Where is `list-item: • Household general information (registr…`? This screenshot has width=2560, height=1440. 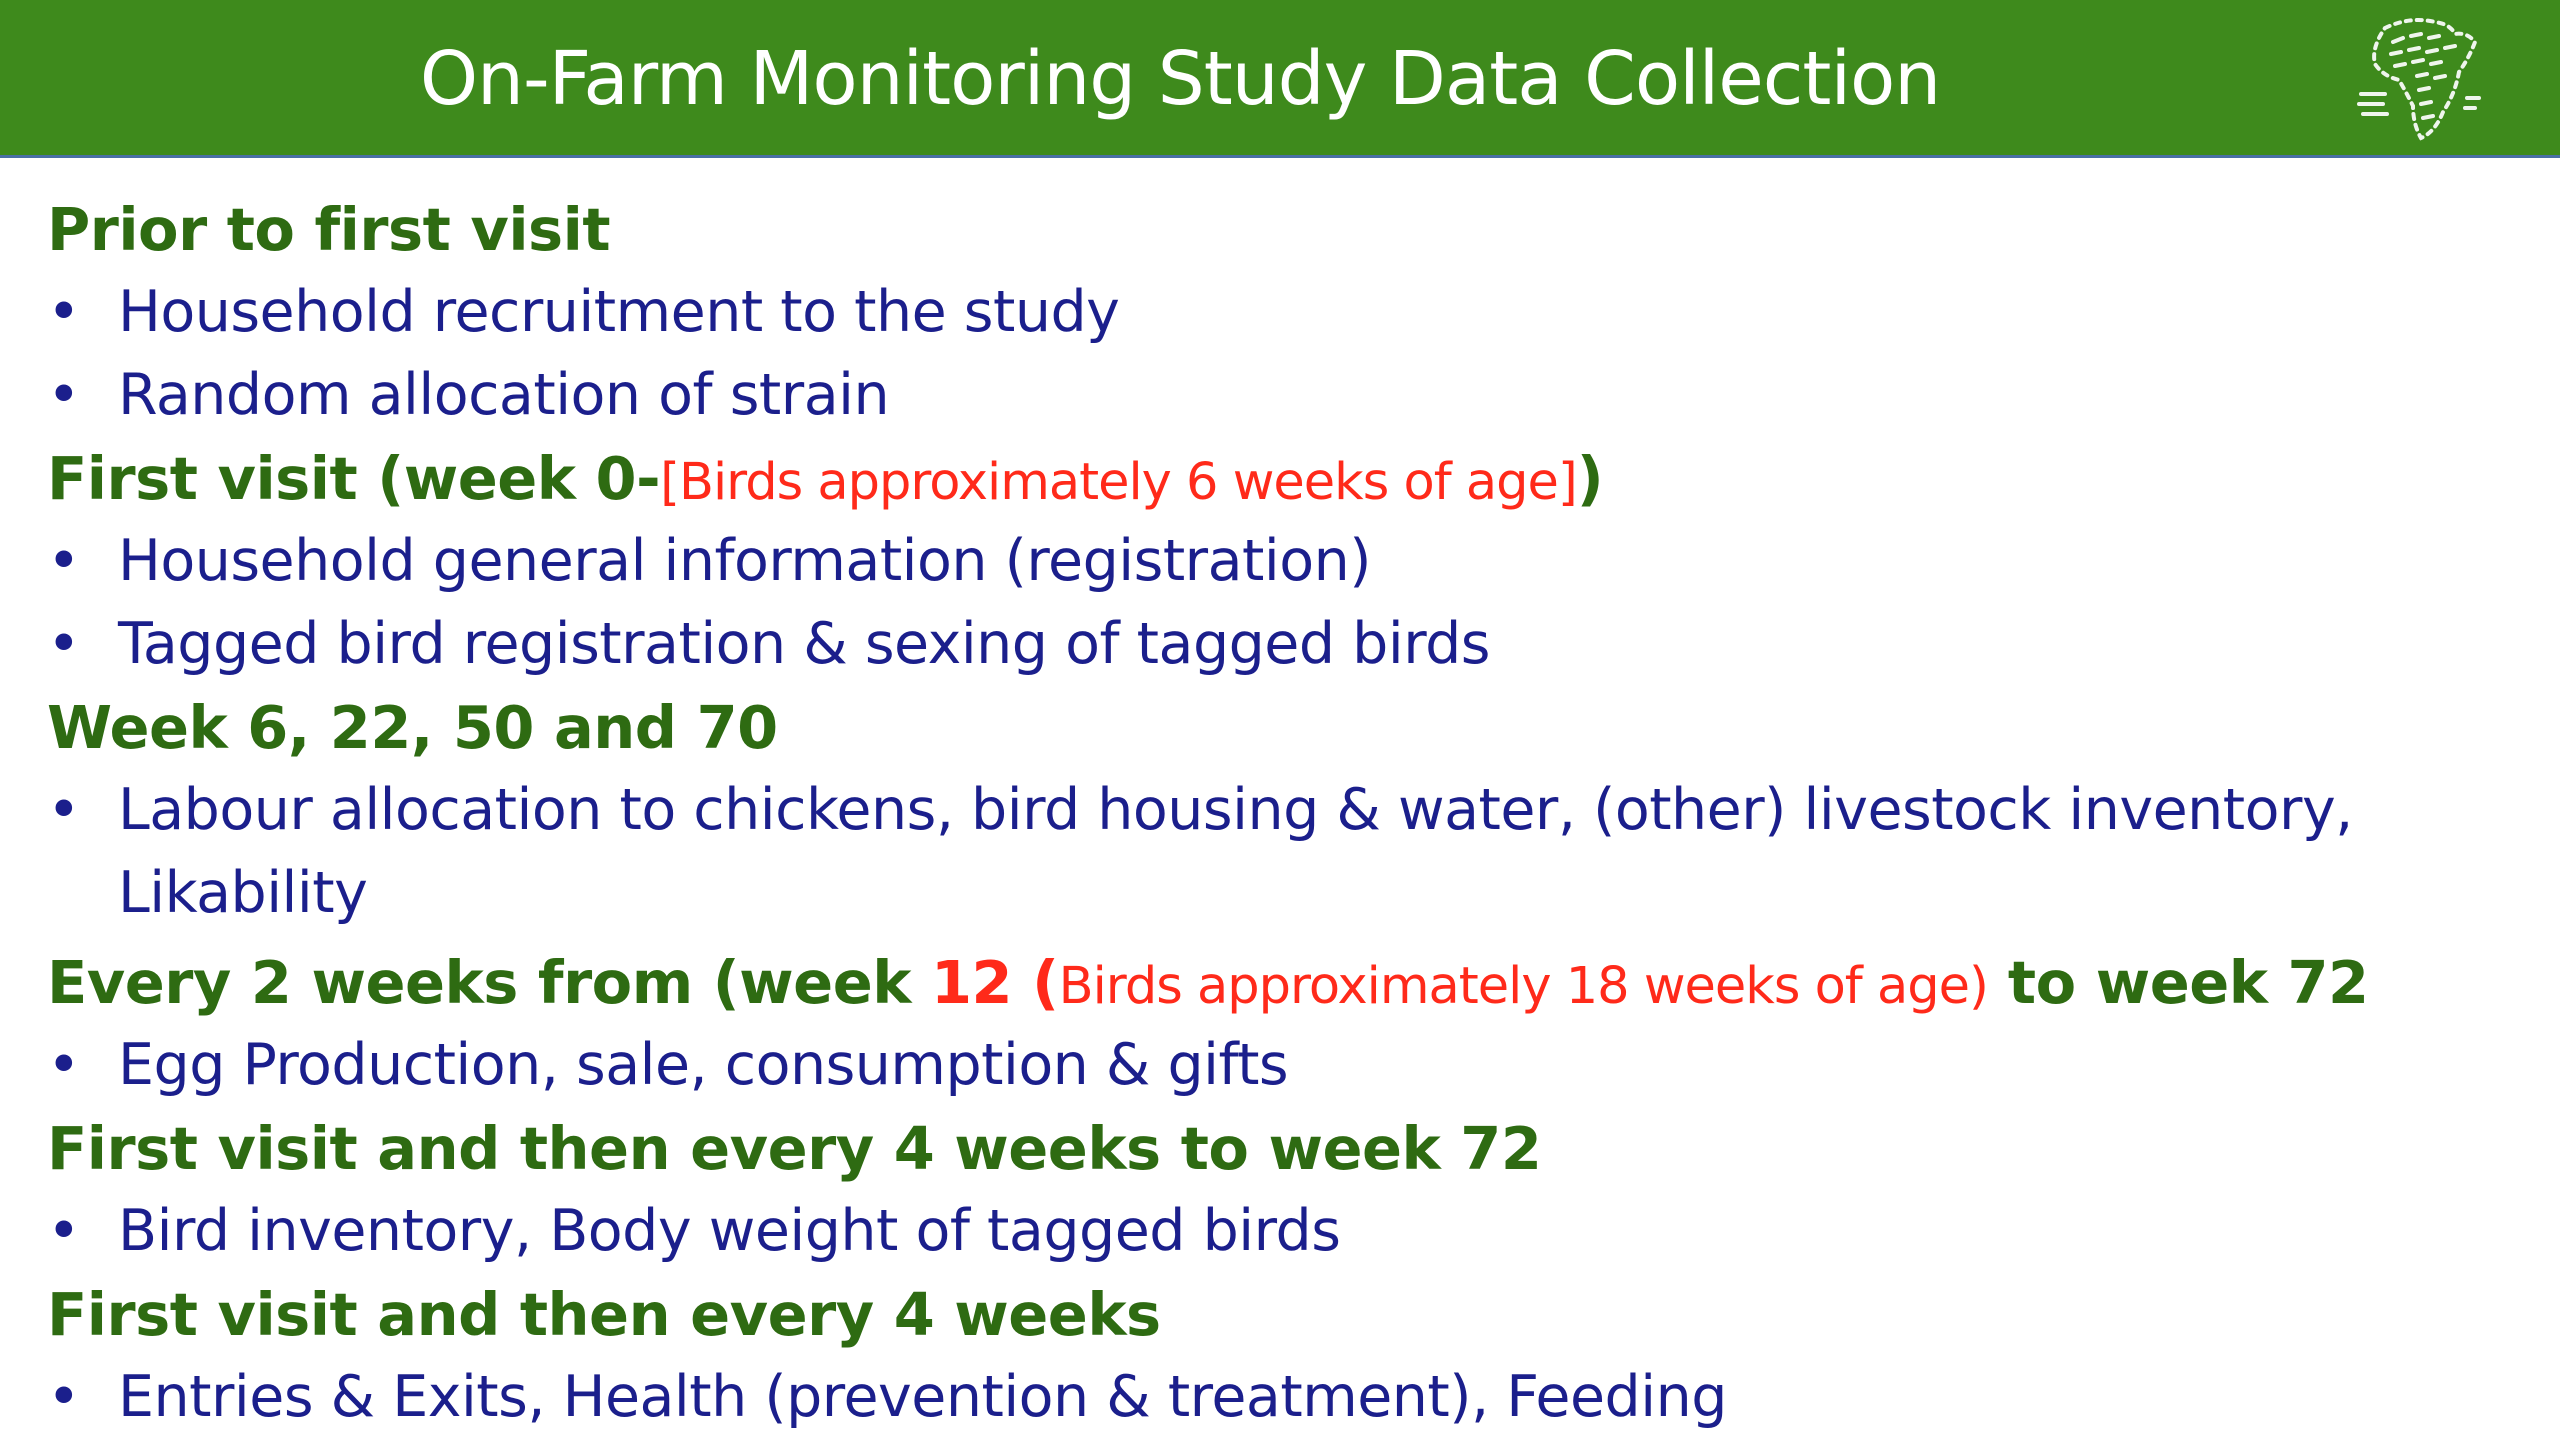 list-item: • Household general information (registr… is located at coordinates (1277, 561).